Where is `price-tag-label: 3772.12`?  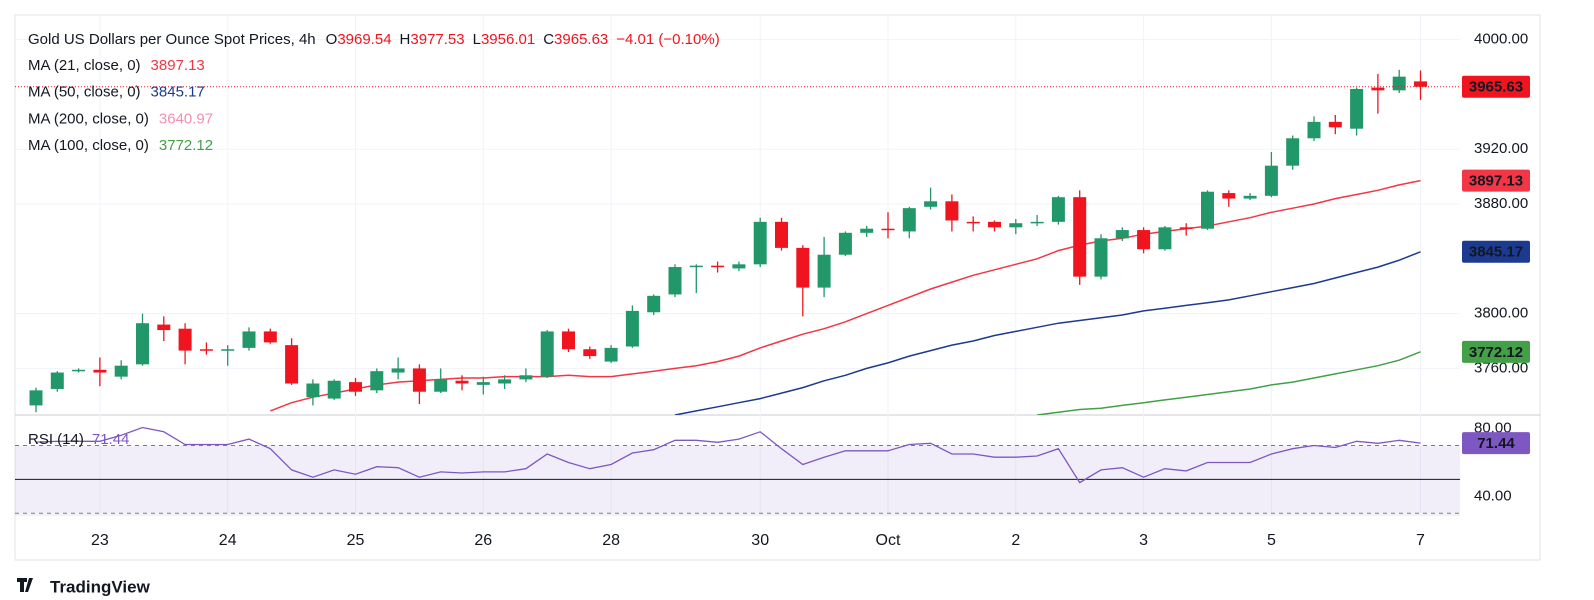
price-tag-label: 3772.12 is located at coordinates (1496, 352).